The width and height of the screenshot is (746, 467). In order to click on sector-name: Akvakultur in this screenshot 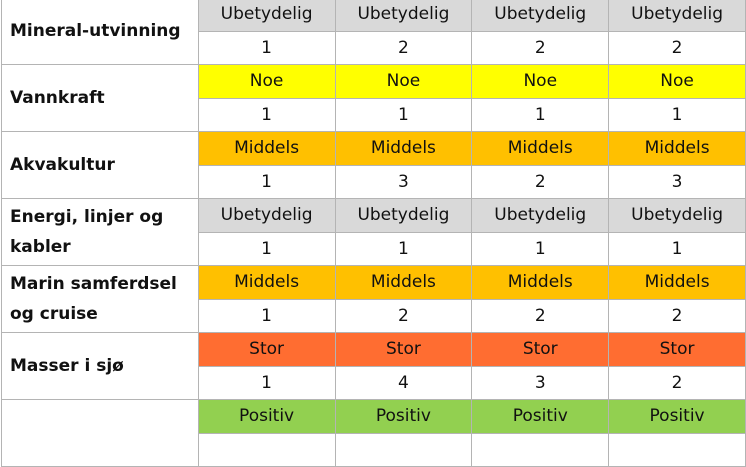, I will do `click(100, 165)`.